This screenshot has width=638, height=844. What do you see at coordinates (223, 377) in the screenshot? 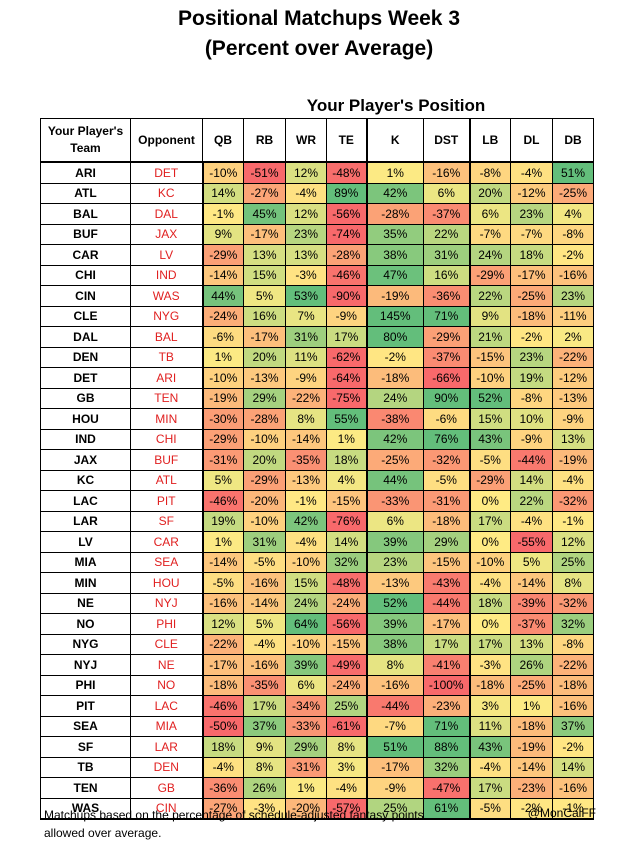
I see `value-cell-qb: -10%` at bounding box center [223, 377].